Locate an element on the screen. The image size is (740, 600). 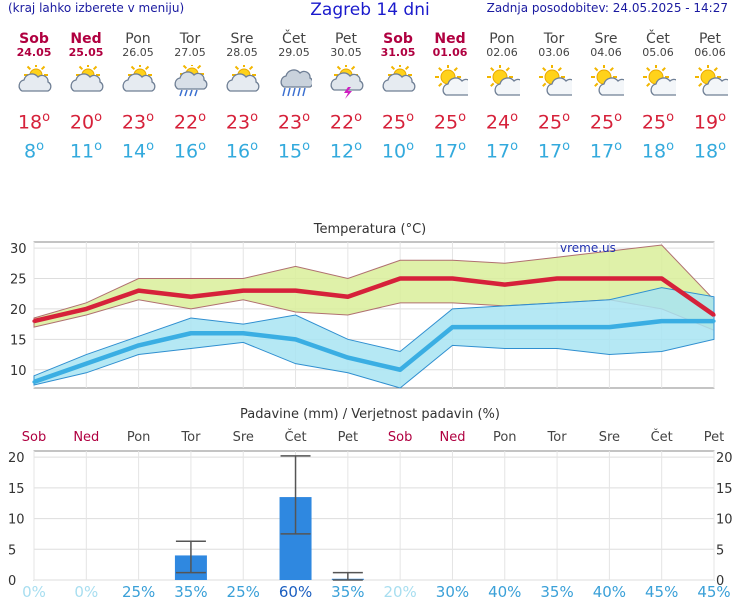
day-date: 31.05 is located at coordinates (398, 52).